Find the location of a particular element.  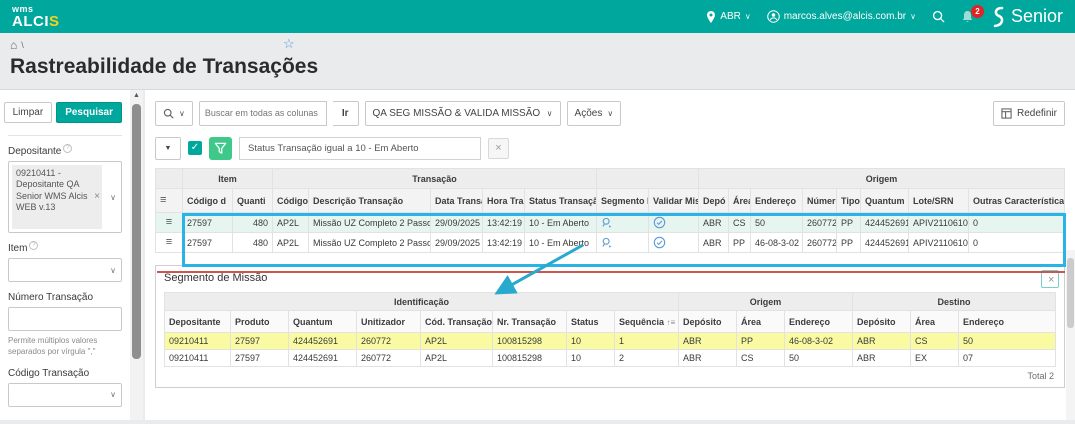

sidebar-scrollbar: ▲ is located at coordinates (136, 255).